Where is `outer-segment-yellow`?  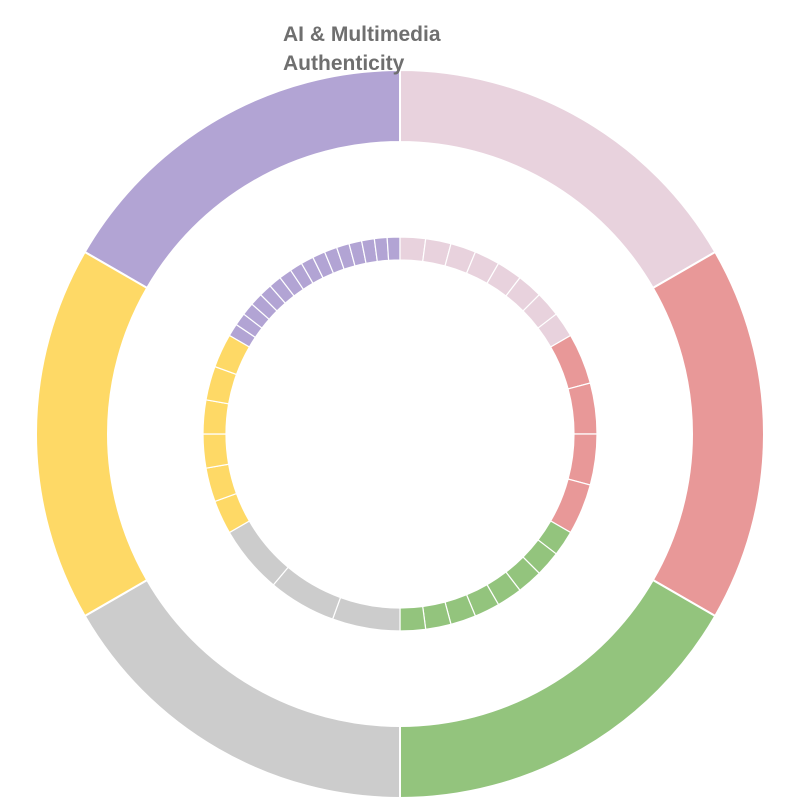 outer-segment-yellow is located at coordinates (92, 434).